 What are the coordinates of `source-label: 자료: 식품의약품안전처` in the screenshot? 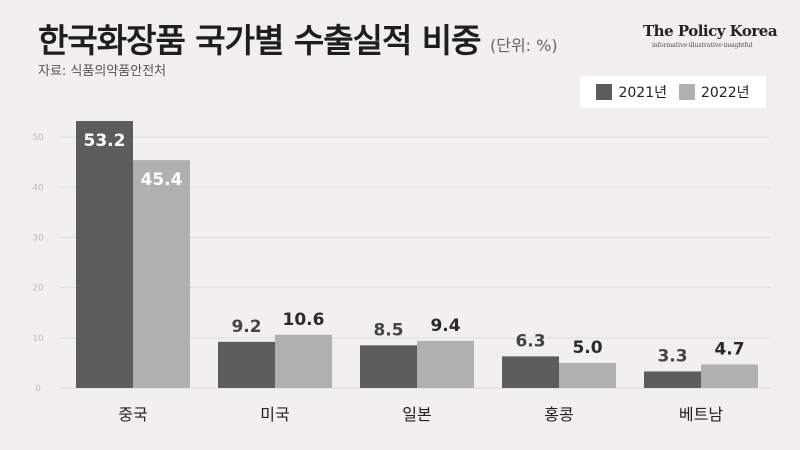 It's located at (102, 71).